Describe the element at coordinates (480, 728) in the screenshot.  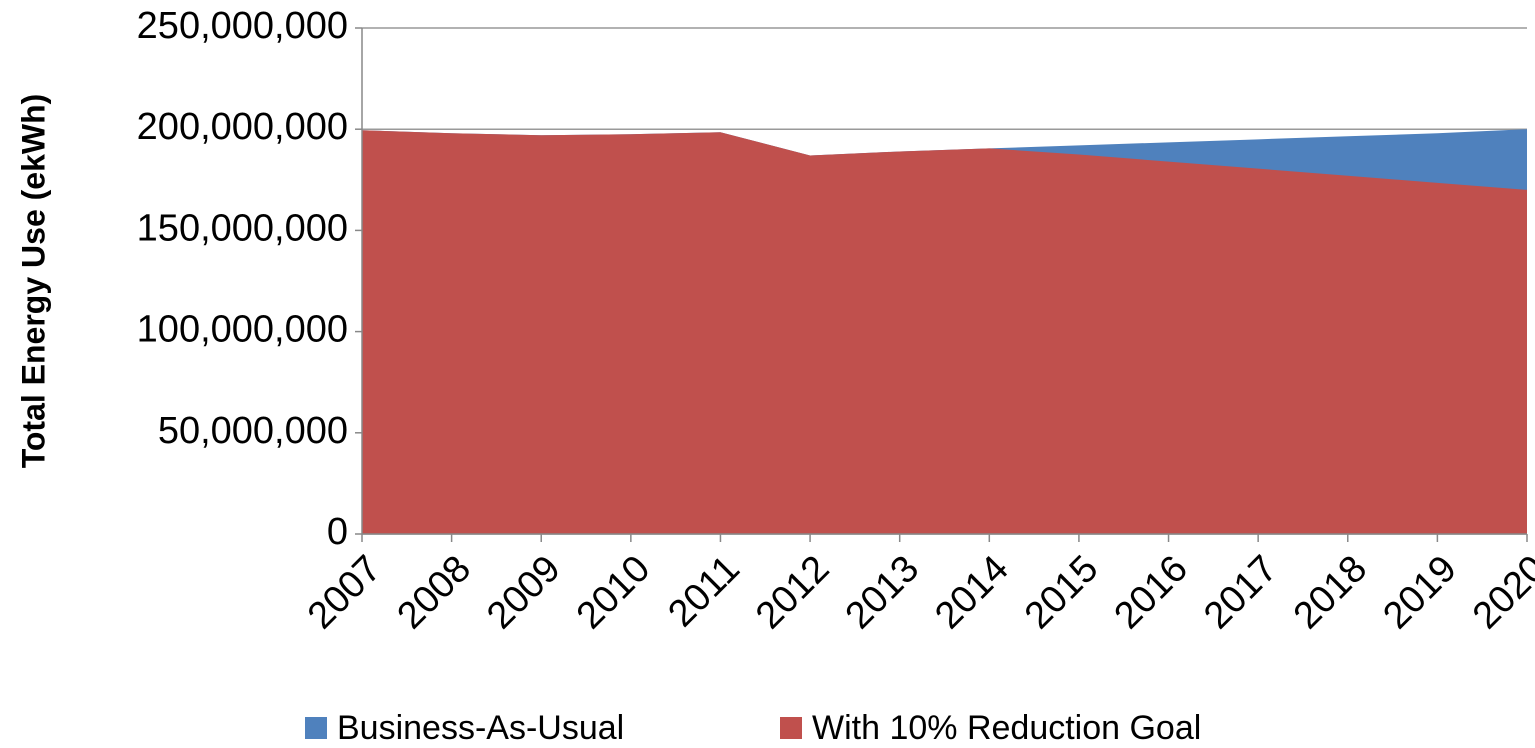
I see `legend-label: Business-As-Usual` at that location.